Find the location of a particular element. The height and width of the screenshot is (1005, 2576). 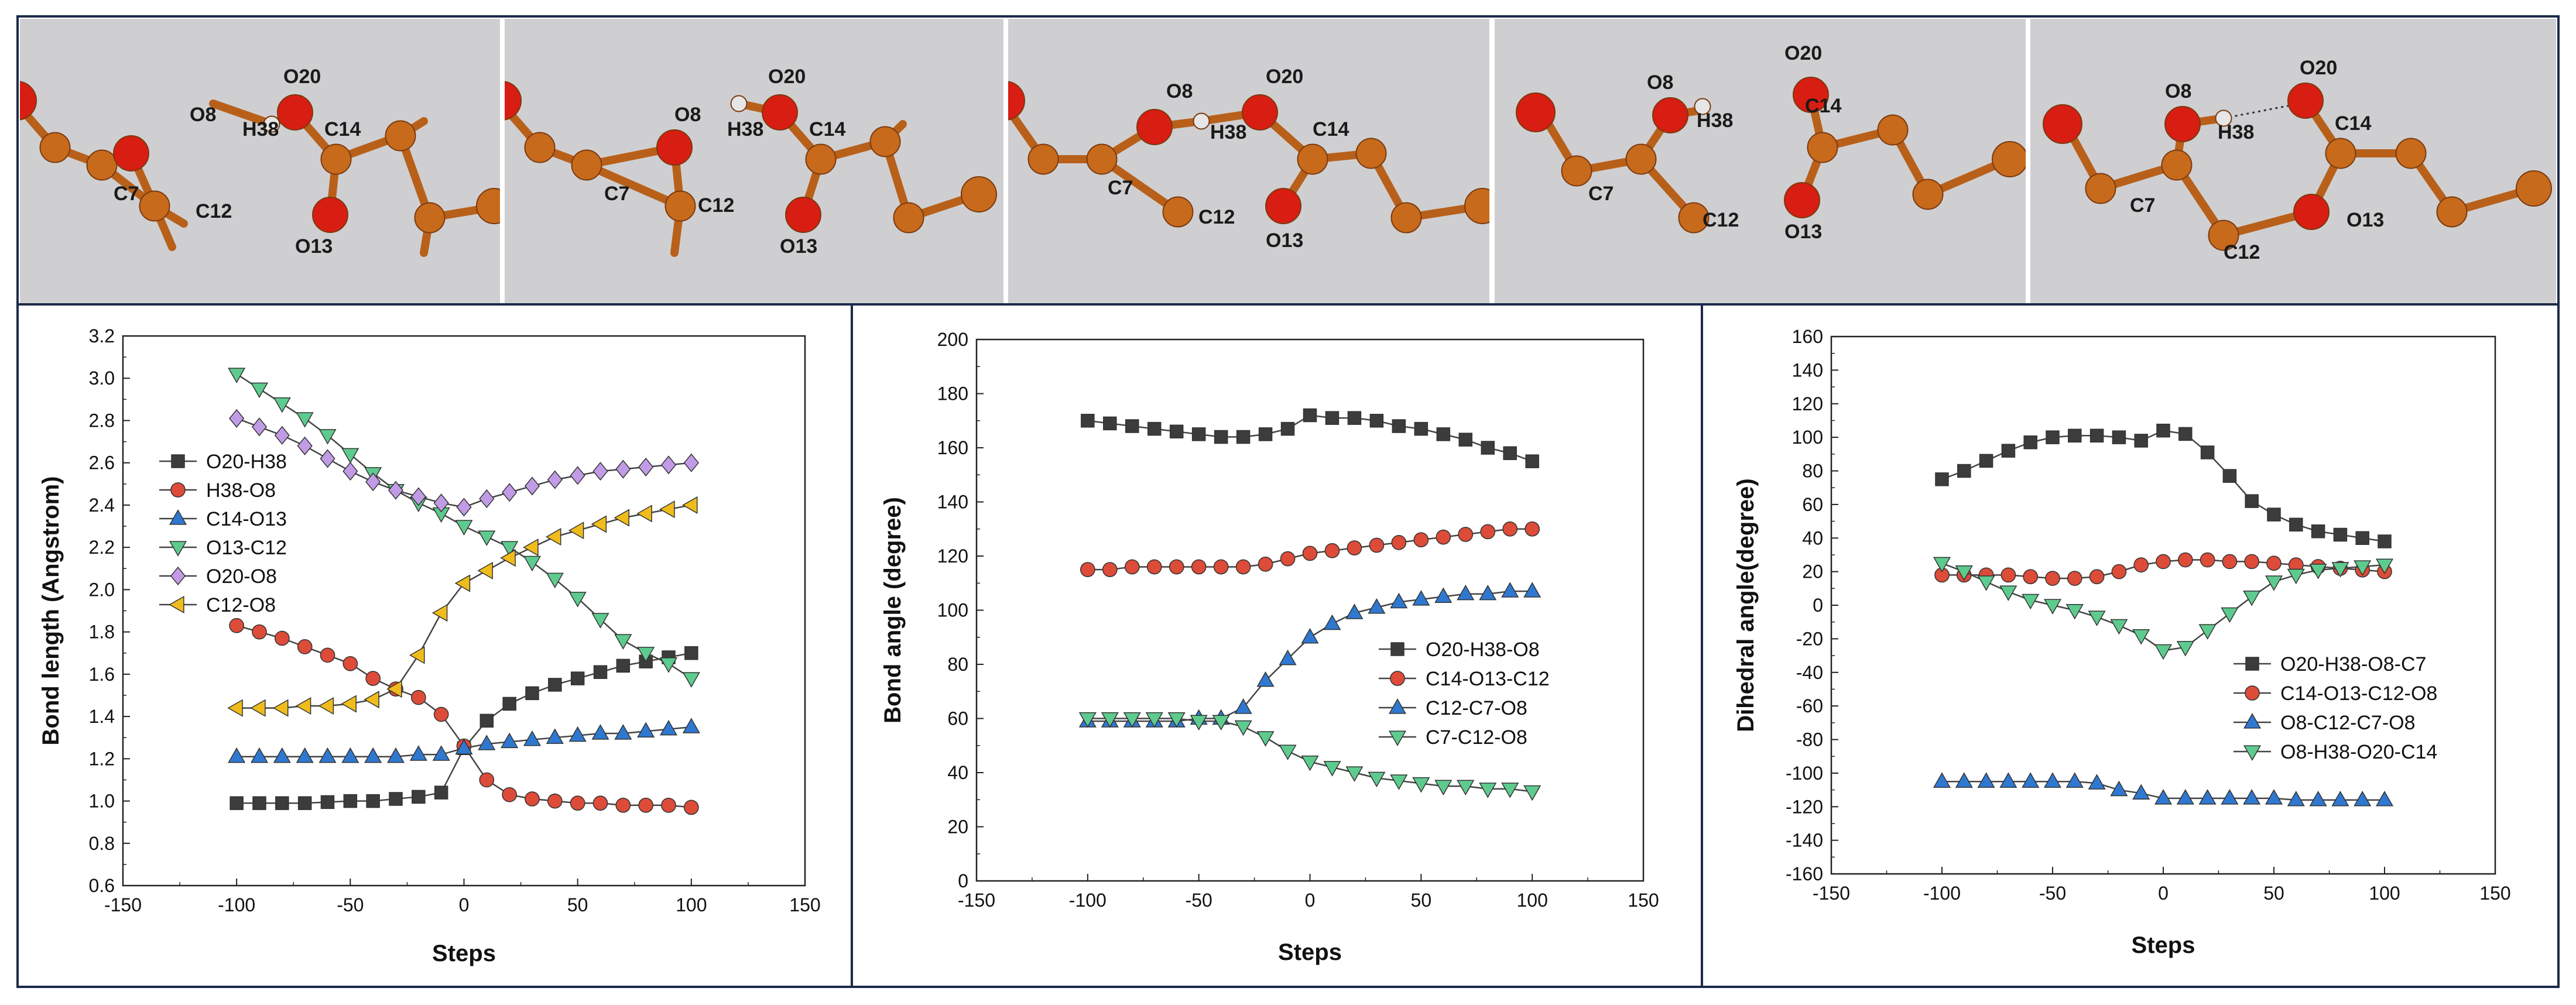

y-tick-label: 1.6 is located at coordinates (102, 674).